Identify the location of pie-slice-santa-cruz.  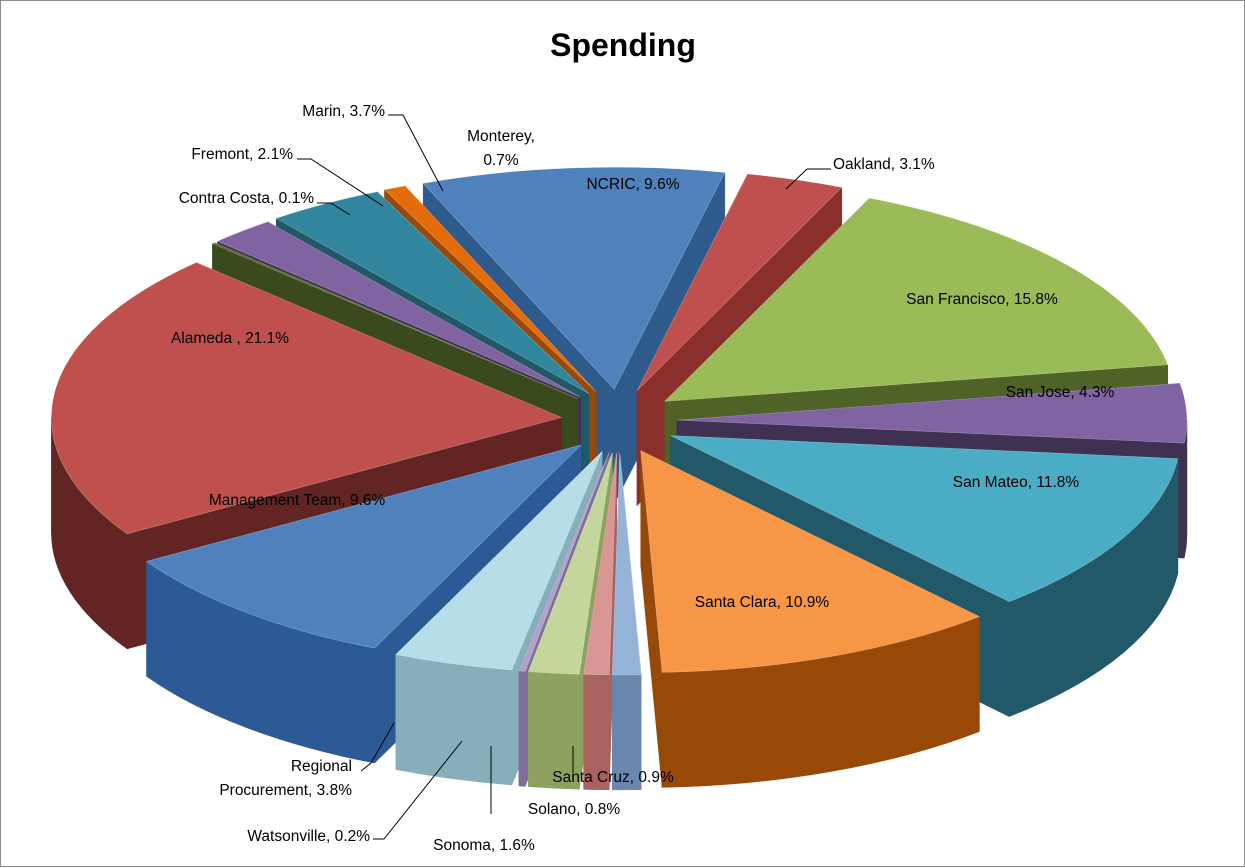
(627, 621).